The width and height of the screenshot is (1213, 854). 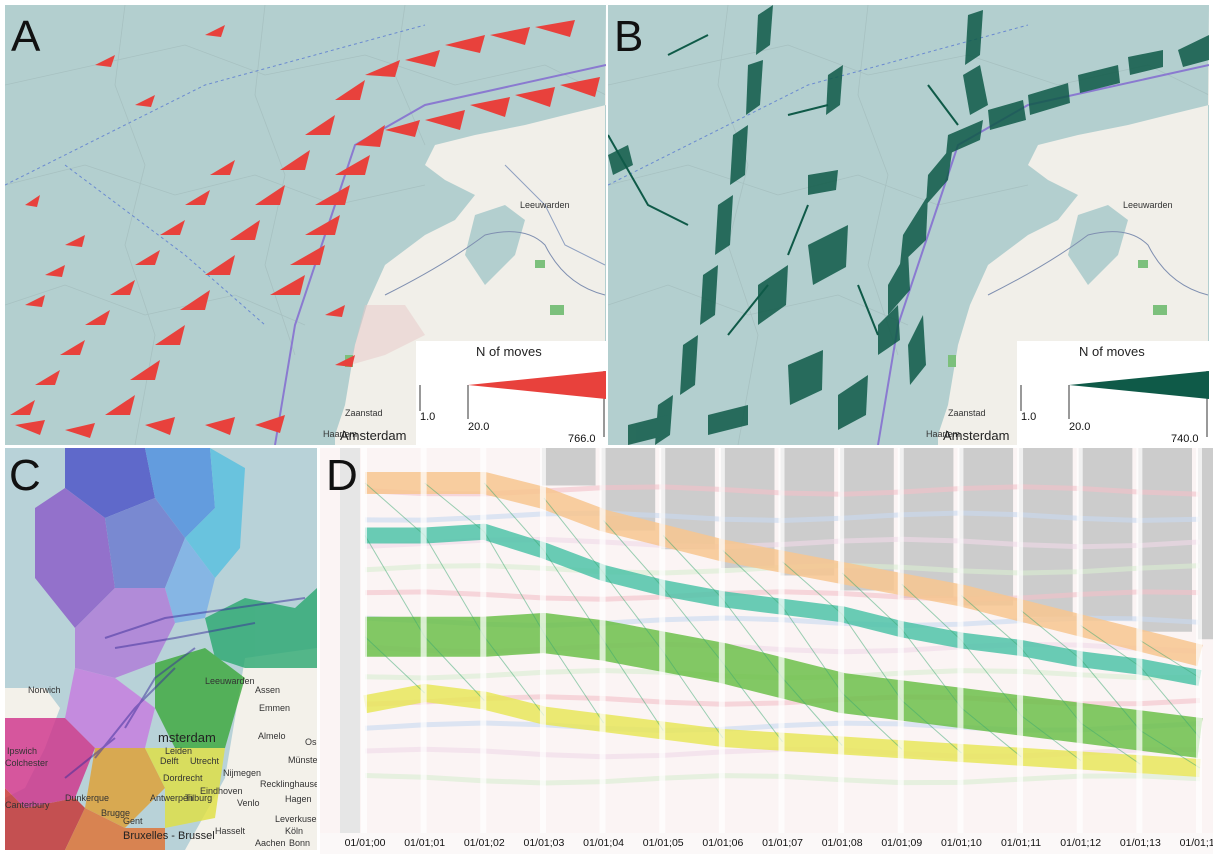 What do you see at coordinates (169, 761) in the screenshot?
I see `label-delft: Delft` at bounding box center [169, 761].